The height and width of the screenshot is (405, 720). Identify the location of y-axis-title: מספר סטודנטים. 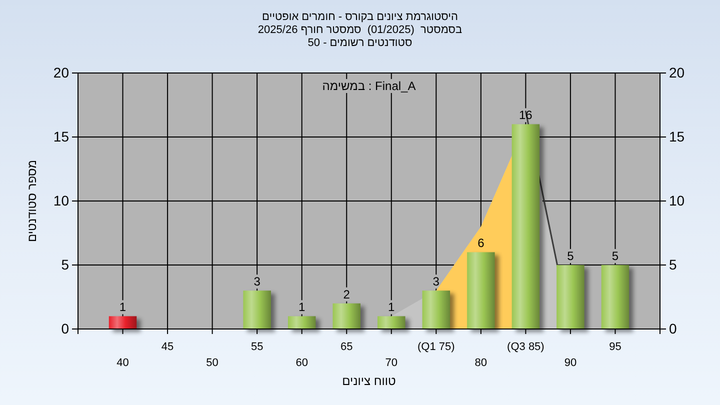
(32, 201).